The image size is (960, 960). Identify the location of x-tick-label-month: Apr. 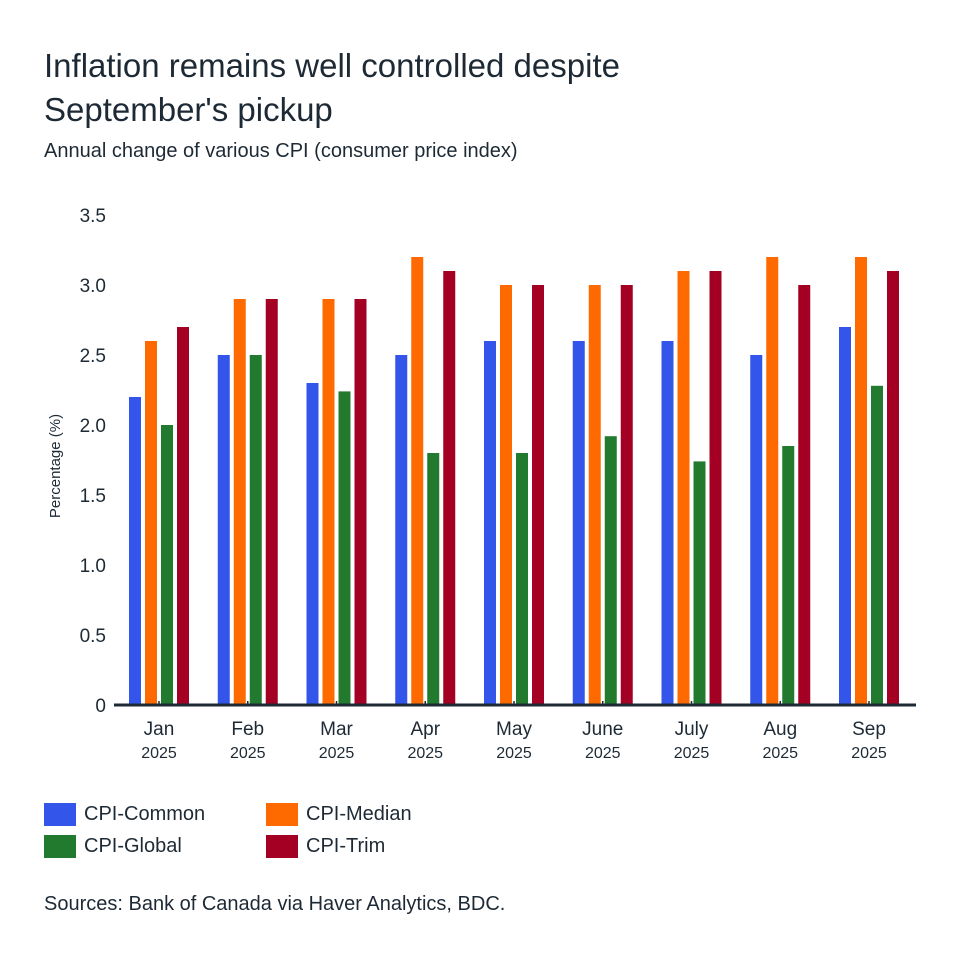
(425, 729).